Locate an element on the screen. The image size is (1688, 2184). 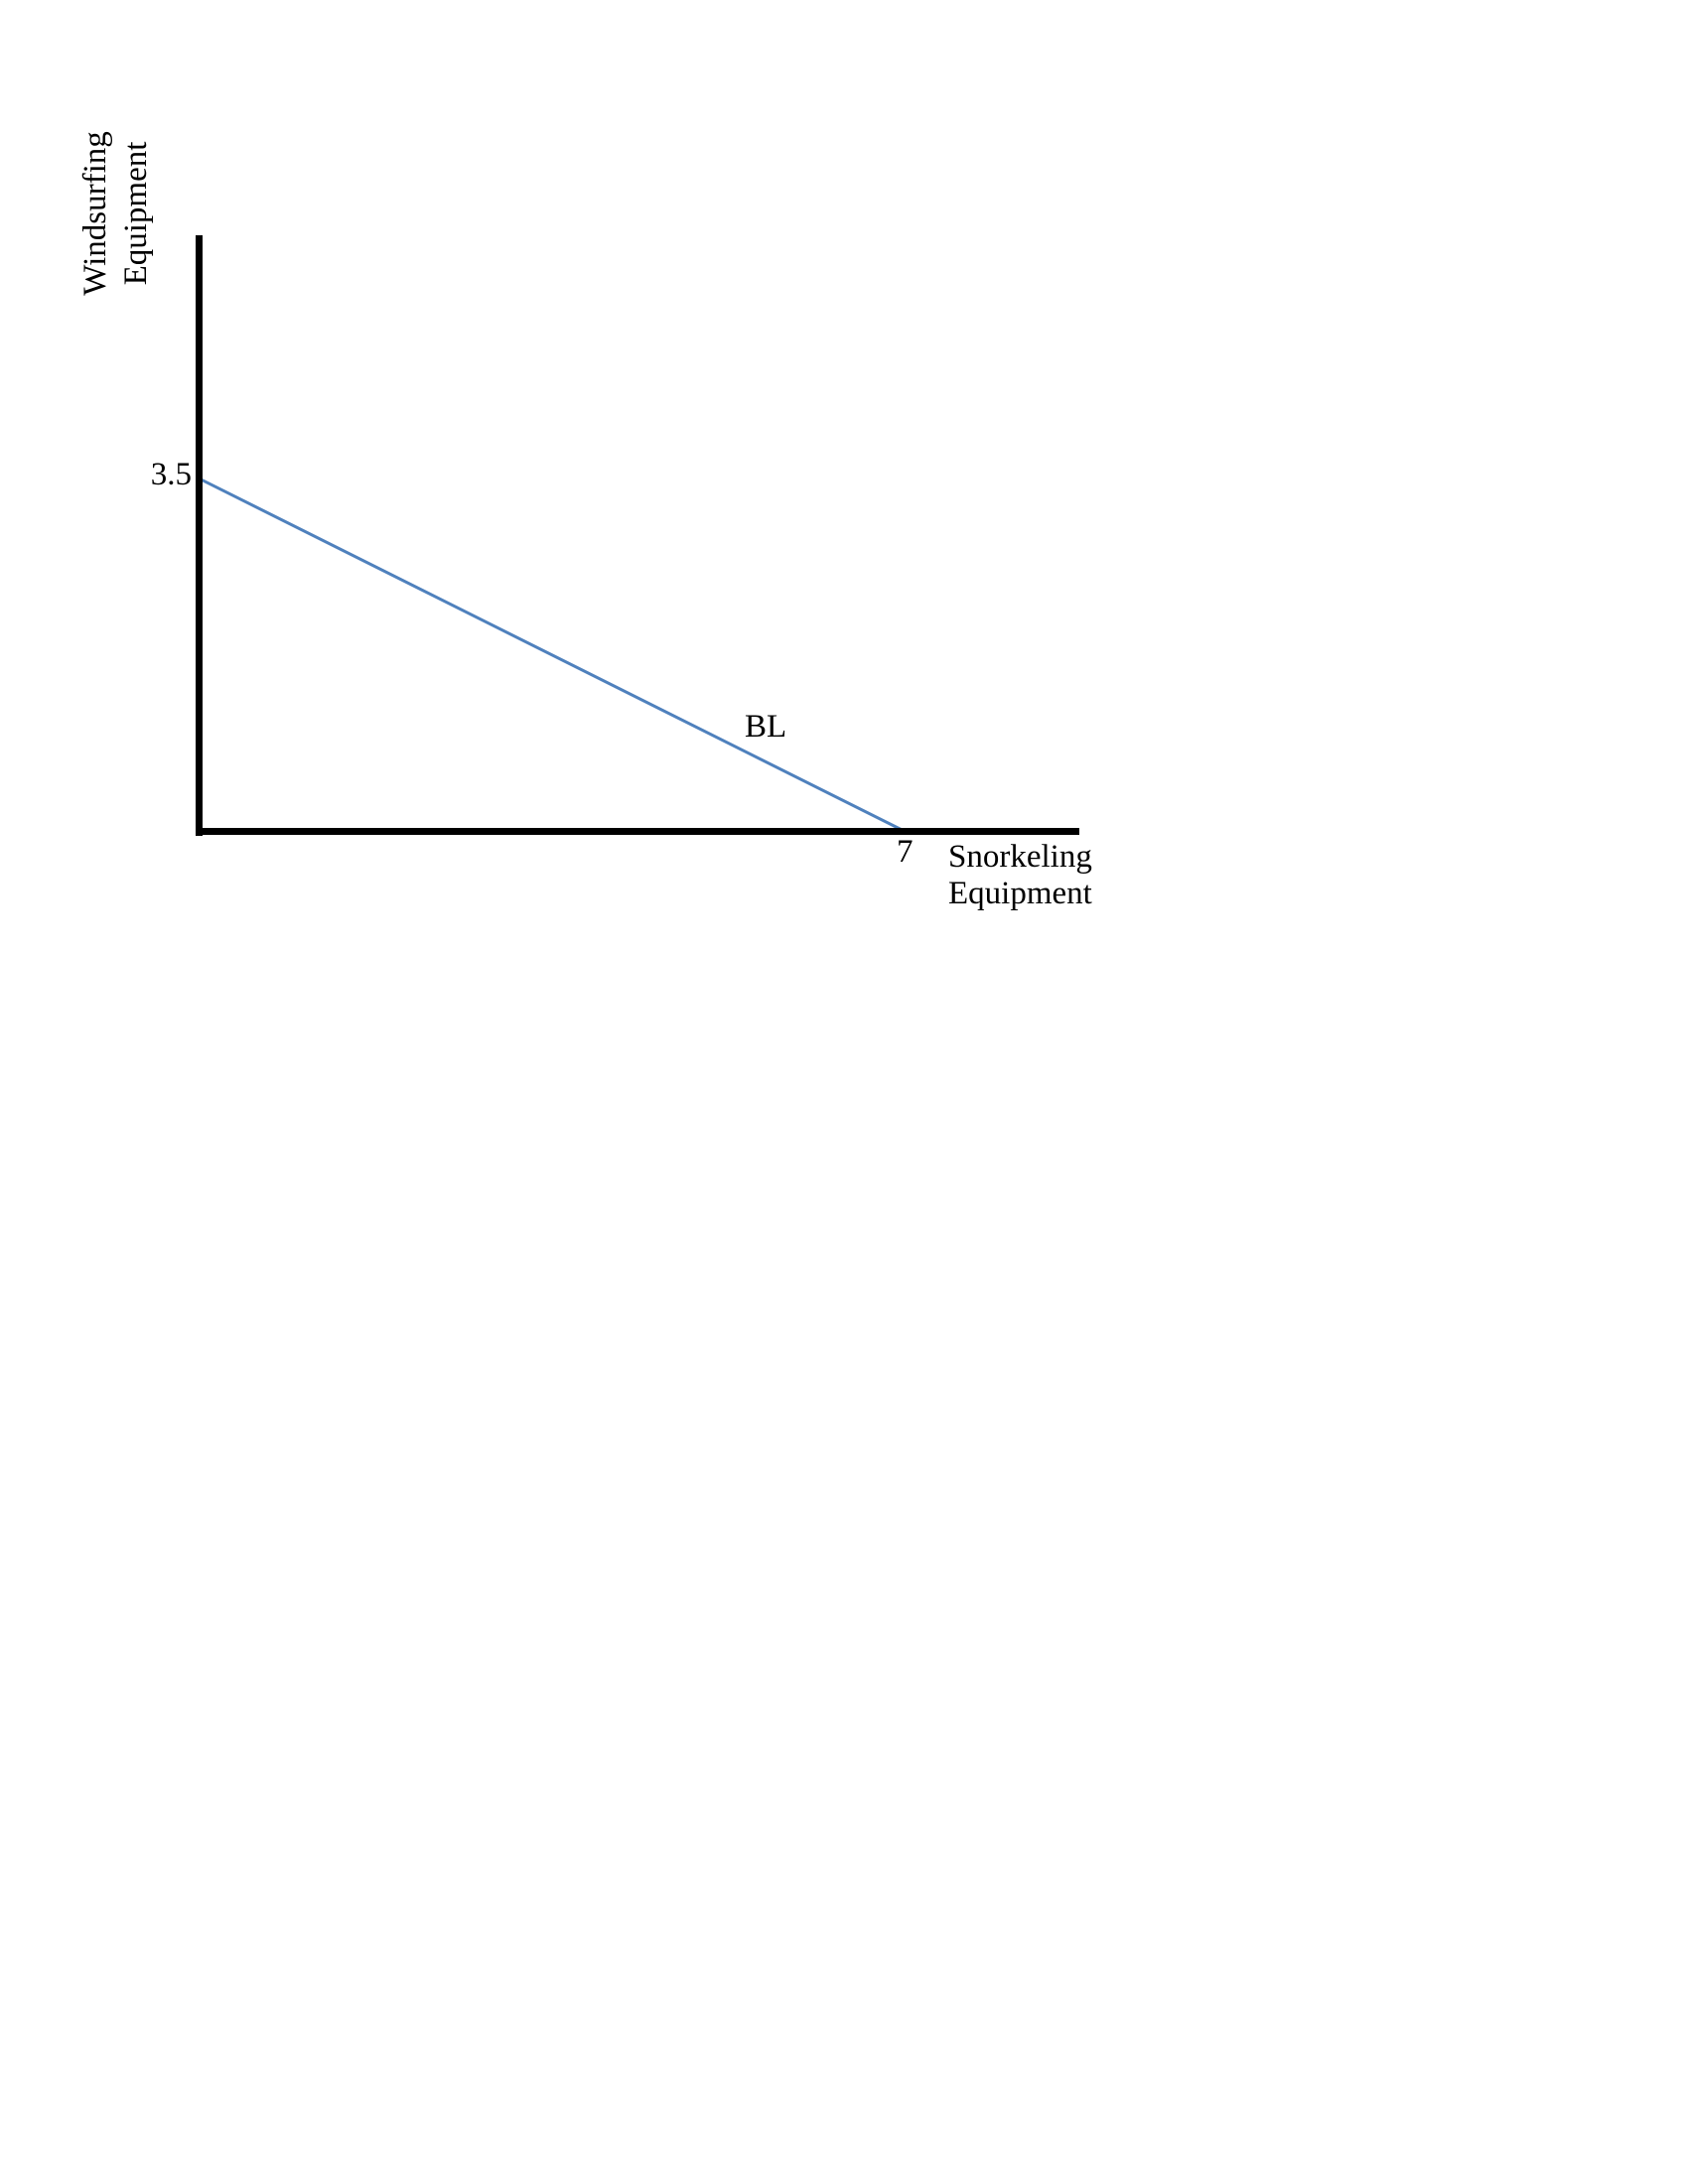
y-intercept-tick-label: 3.5 is located at coordinates (171, 474).